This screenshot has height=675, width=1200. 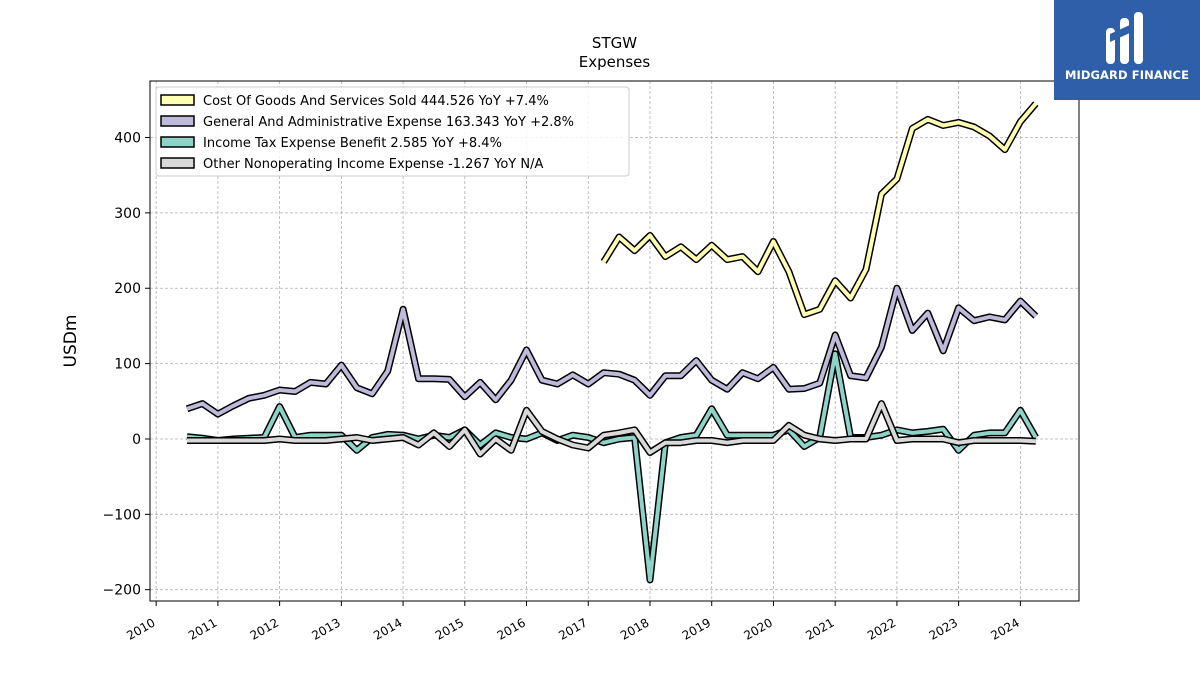 I want to click on x-tick-label: 2023, so click(x=943, y=628).